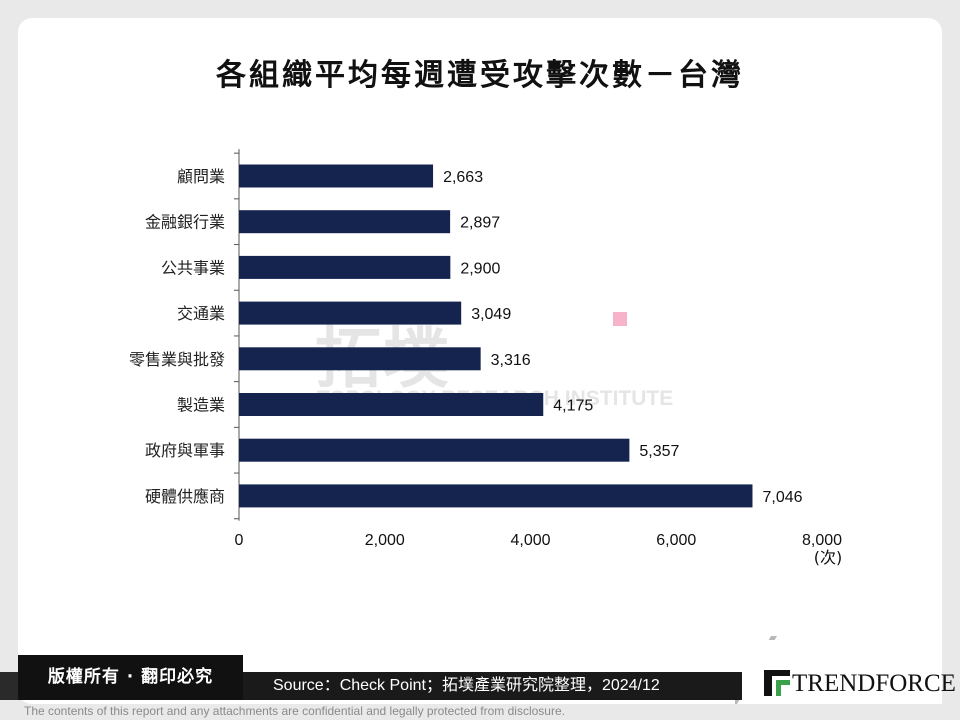 The height and width of the screenshot is (720, 960). What do you see at coordinates (782, 497) in the screenshot?
I see `value-label: 7,046` at bounding box center [782, 497].